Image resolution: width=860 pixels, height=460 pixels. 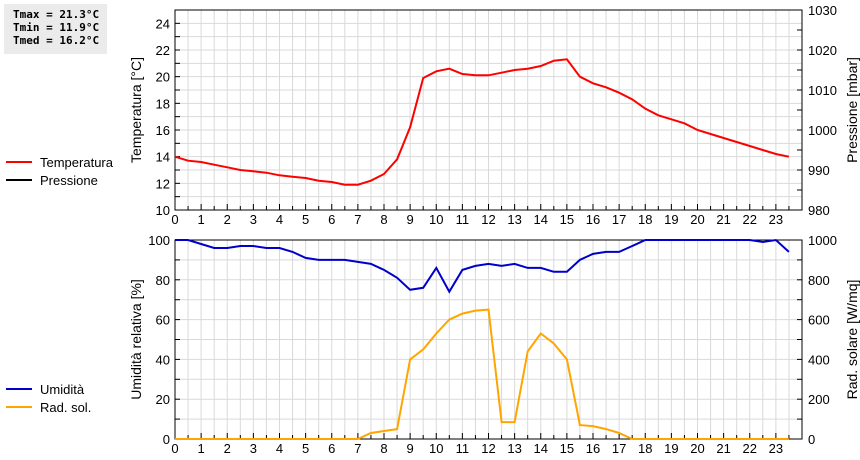 I want to click on y-tick-label: 80, so click(x=163, y=280).